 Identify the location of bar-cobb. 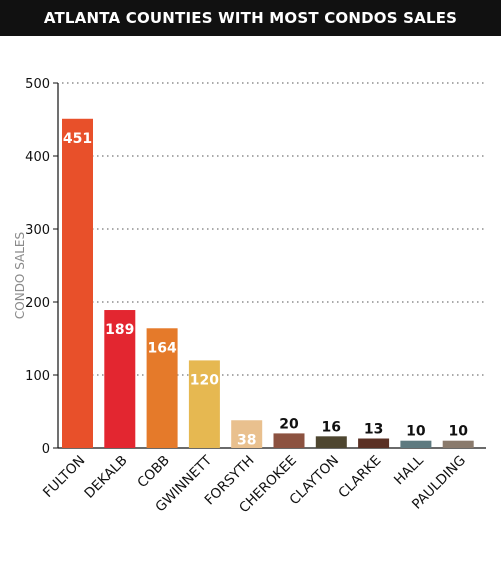
(162, 388).